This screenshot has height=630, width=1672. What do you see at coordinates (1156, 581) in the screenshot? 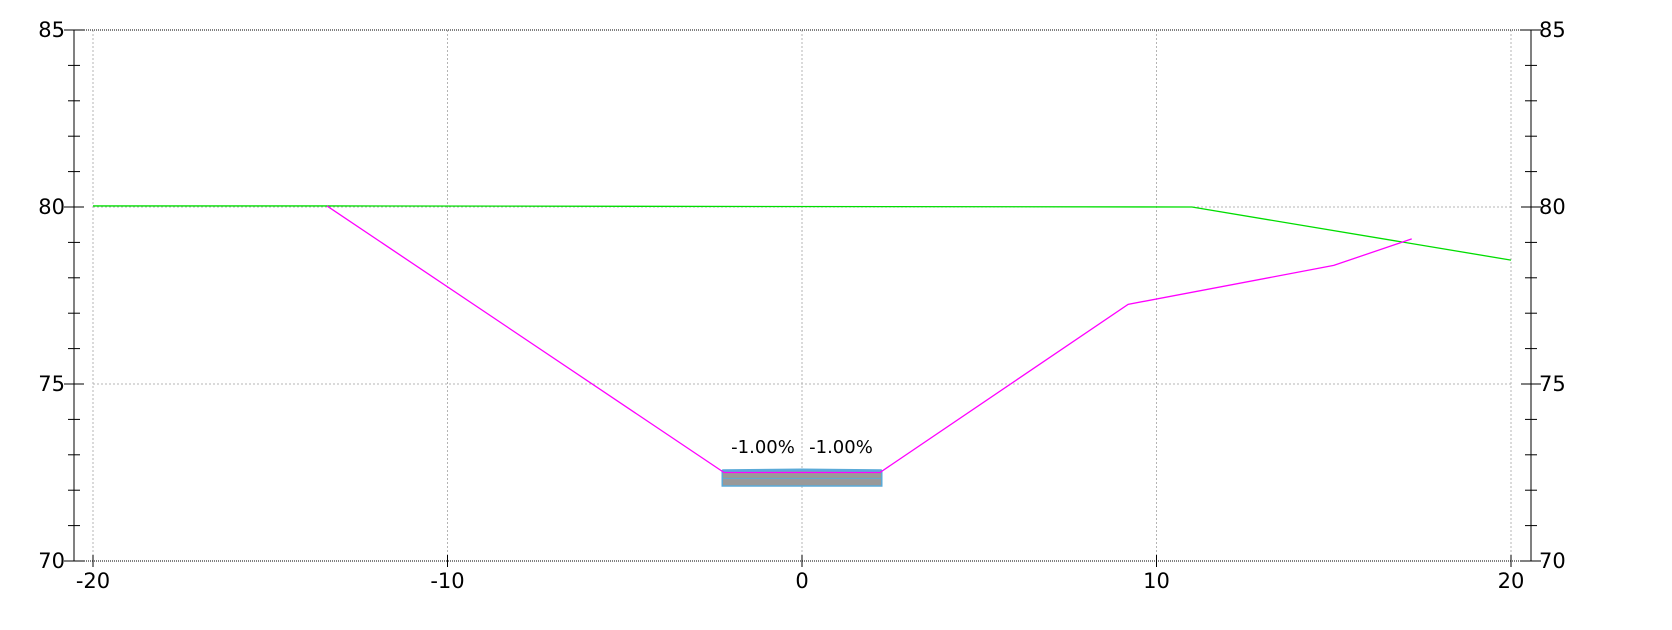
I see `x-tick-label: 10` at bounding box center [1156, 581].